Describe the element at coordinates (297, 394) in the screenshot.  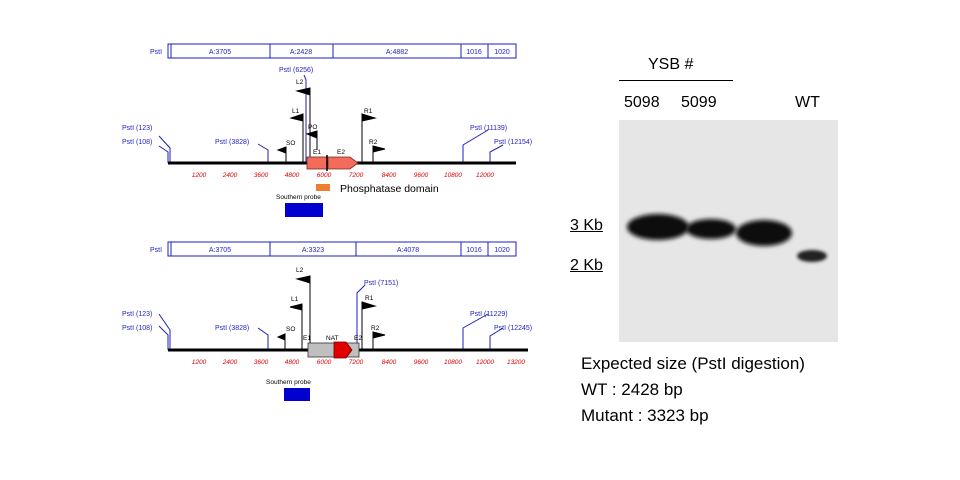
I see `mut-probe-bar` at that location.